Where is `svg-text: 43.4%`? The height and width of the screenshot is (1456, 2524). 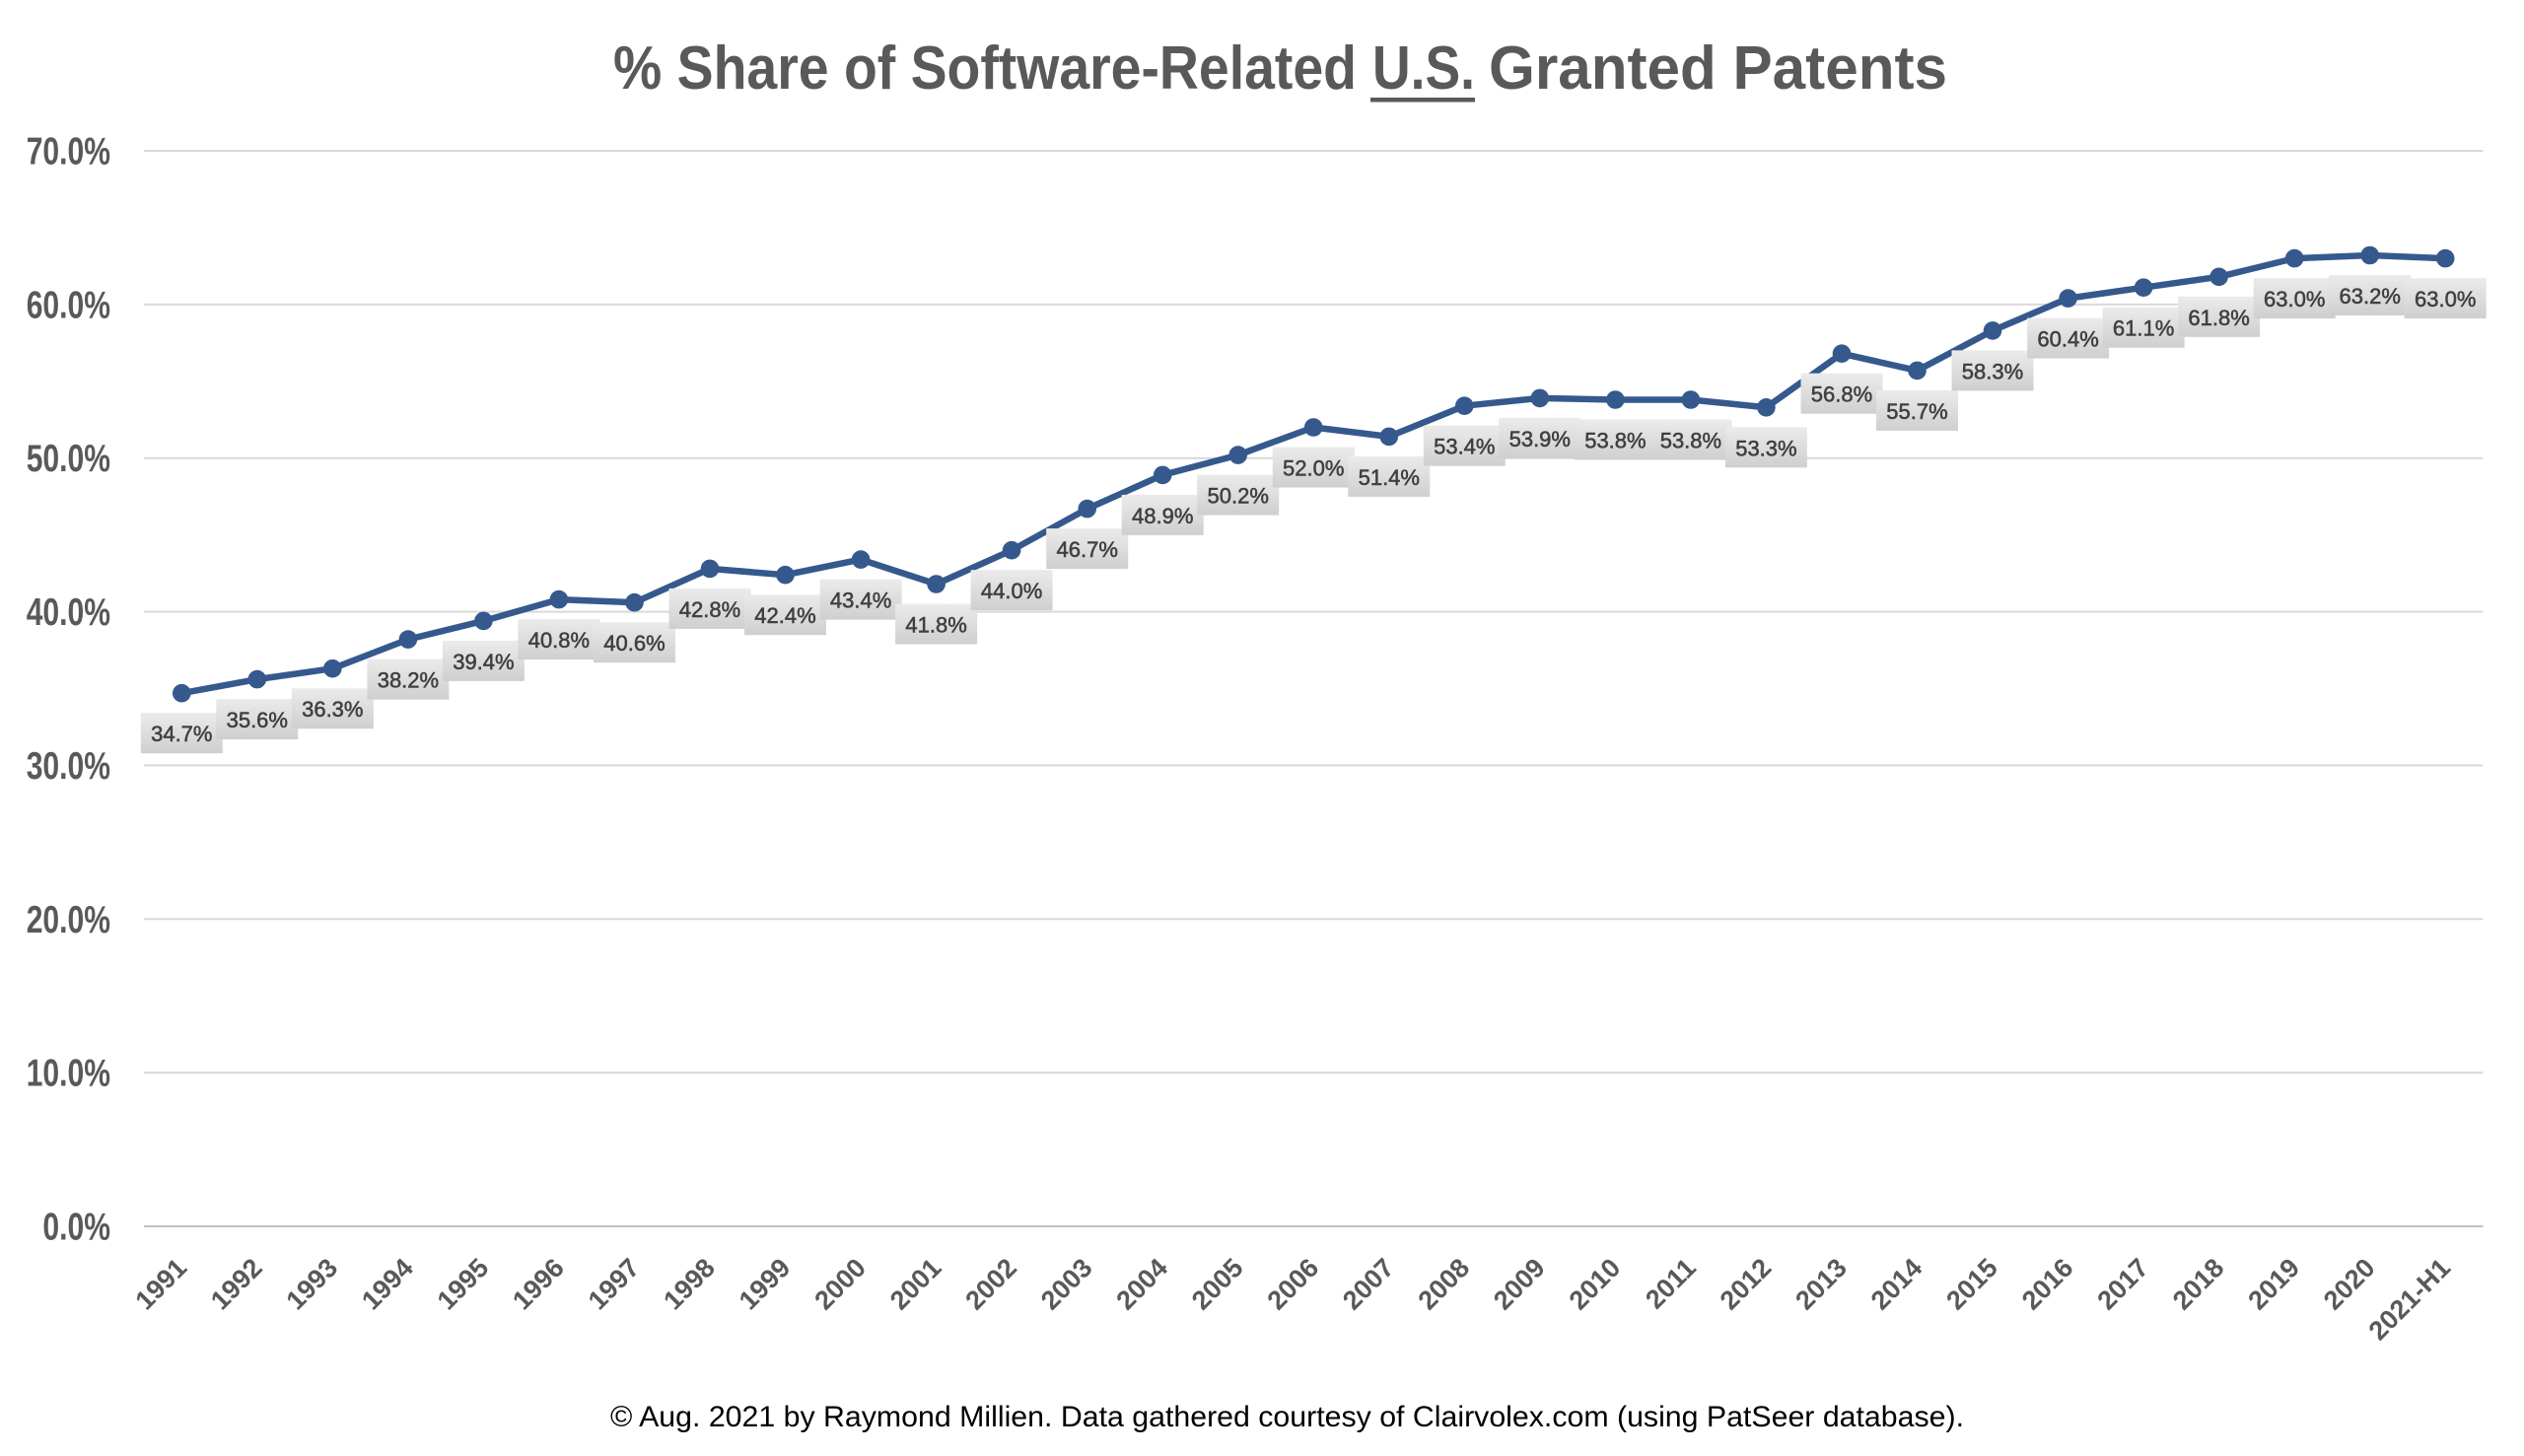
svg-text: 43.4% is located at coordinates (860, 601).